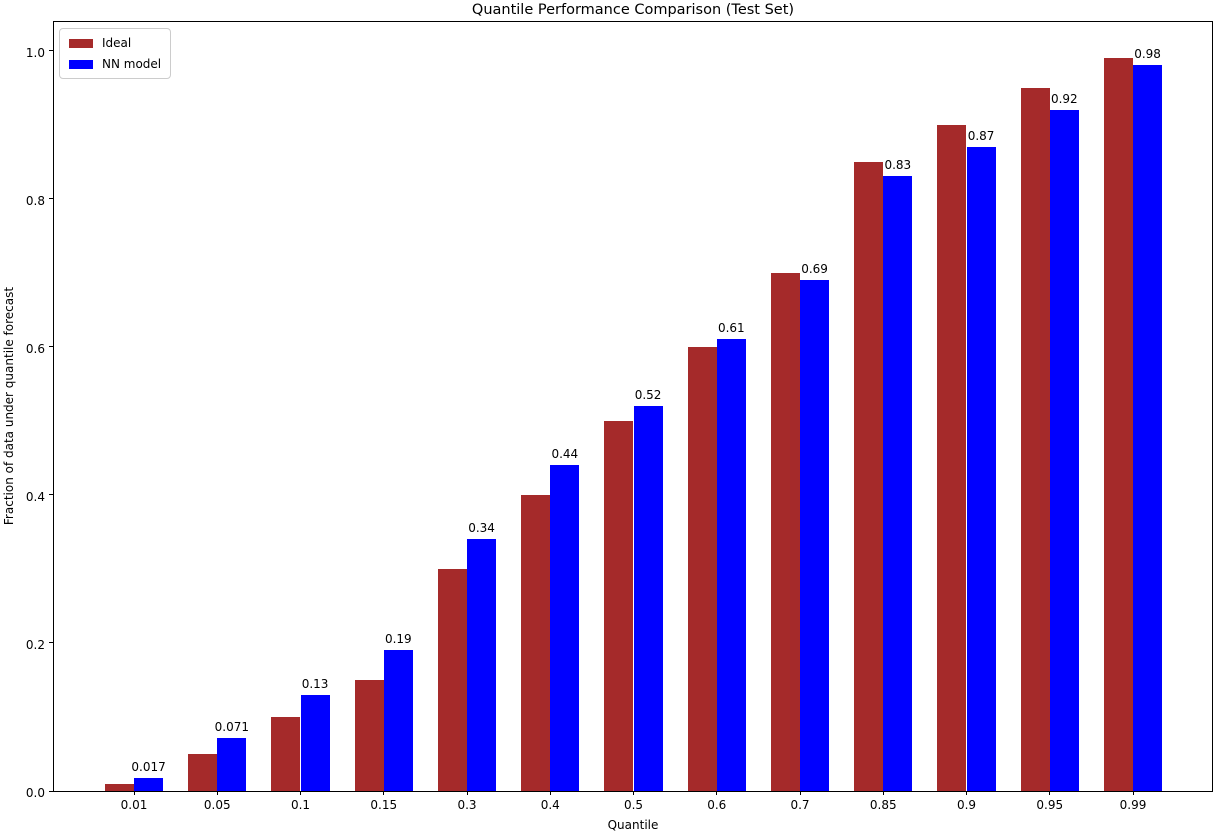  I want to click on bar-value-label: 0.071, so click(231, 727).